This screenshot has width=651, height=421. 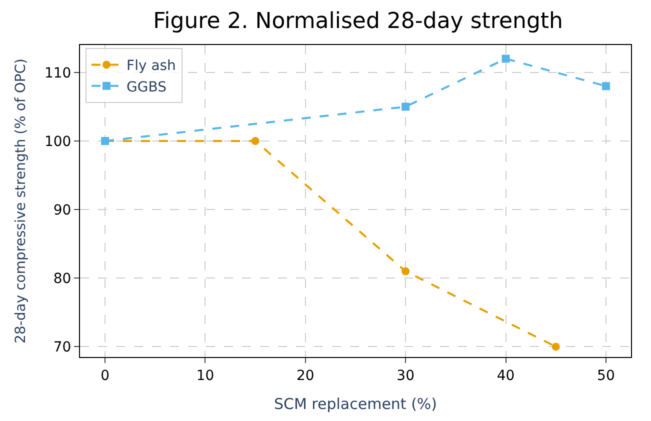 What do you see at coordinates (151, 66) in the screenshot?
I see `legend-label: Fly ash` at bounding box center [151, 66].